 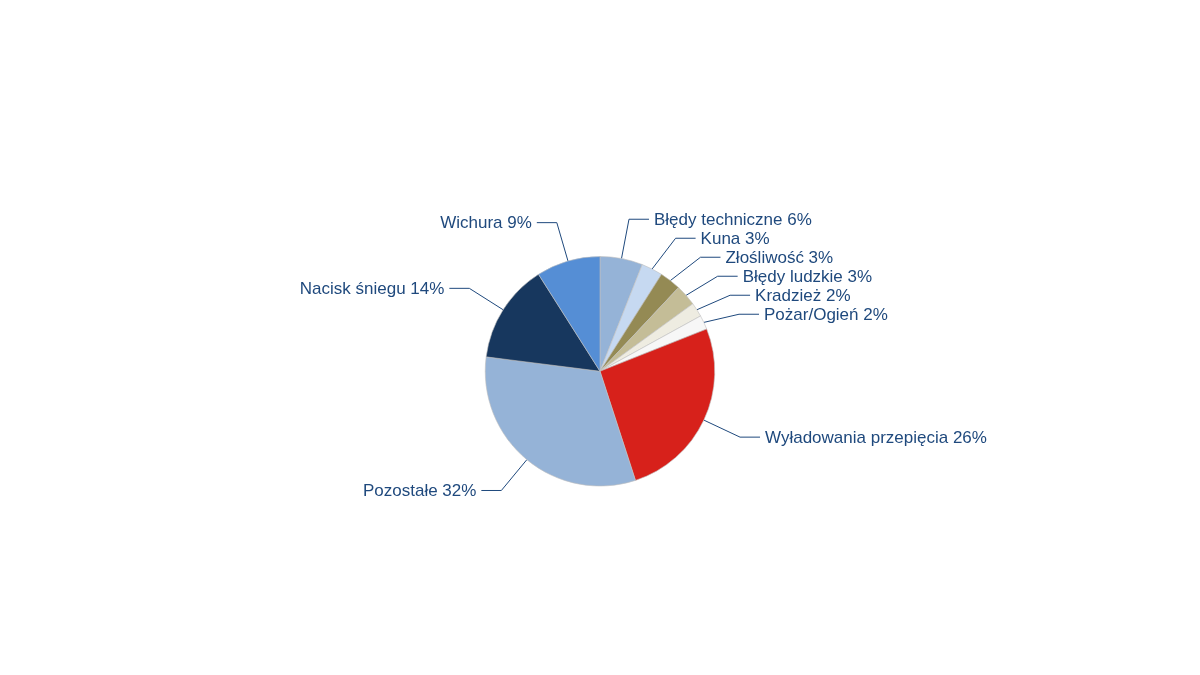 What do you see at coordinates (735, 238) in the screenshot?
I see `slice-label: Kuna 3%` at bounding box center [735, 238].